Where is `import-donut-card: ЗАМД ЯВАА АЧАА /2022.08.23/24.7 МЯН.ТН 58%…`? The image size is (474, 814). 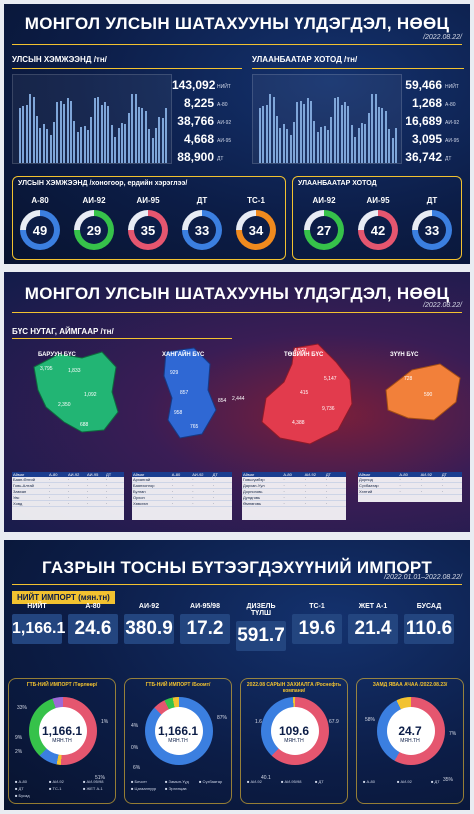 import-donut-card: ЗАМД ЯВАА АЧАА /2022.08.23/24.7 МЯН.ТН 58%… is located at coordinates (410, 741).